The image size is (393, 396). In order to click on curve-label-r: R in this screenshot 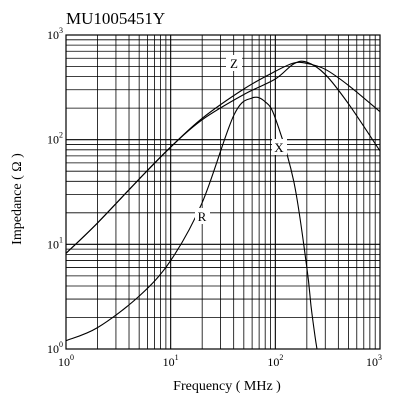, I will do `click(202, 216)`.